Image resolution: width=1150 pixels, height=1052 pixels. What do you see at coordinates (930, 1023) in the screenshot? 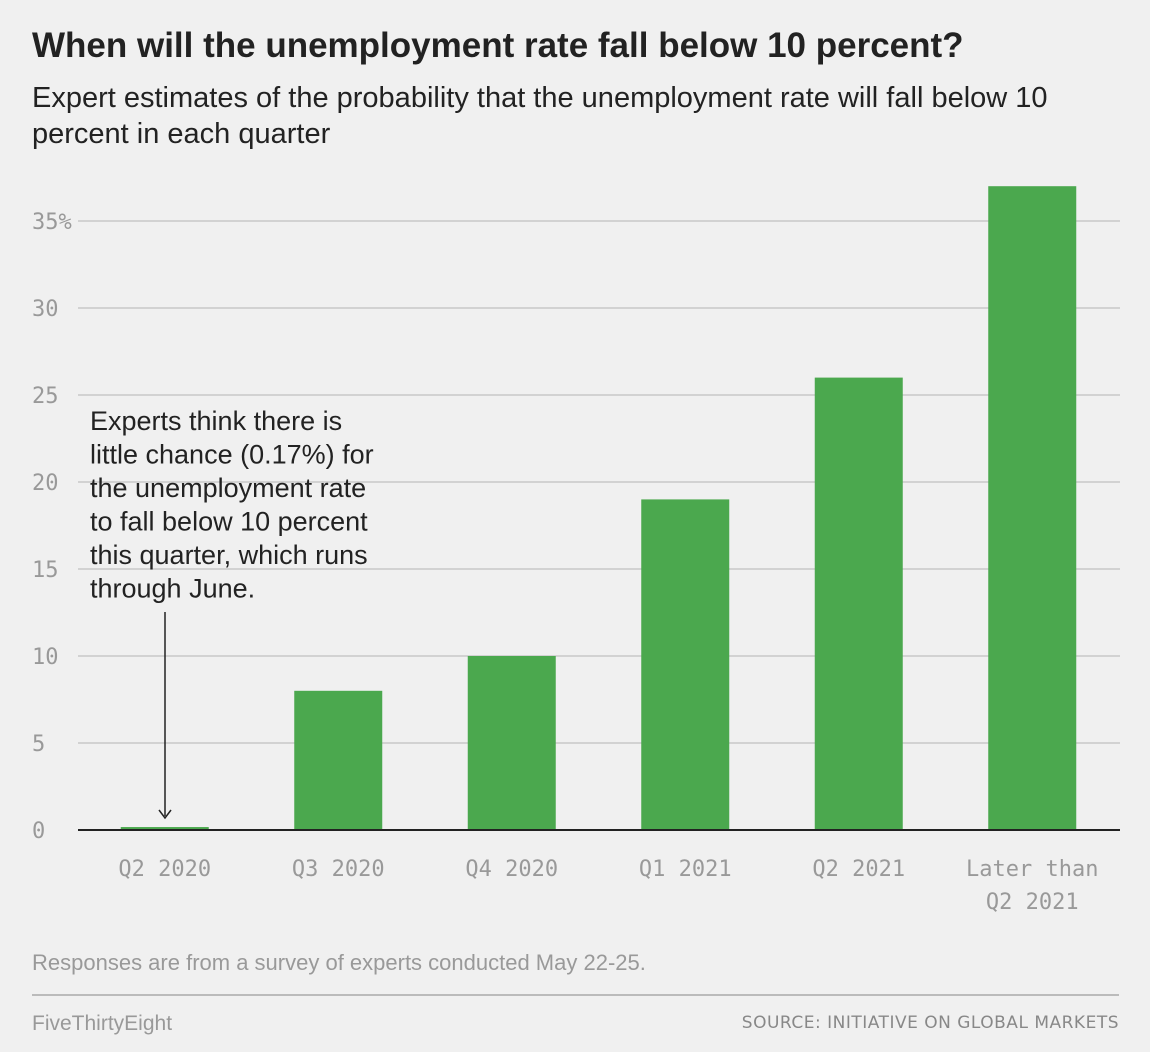
I see `source-label: SOURCE: INITIATIVE ON GLOBAL MARKETS` at bounding box center [930, 1023].